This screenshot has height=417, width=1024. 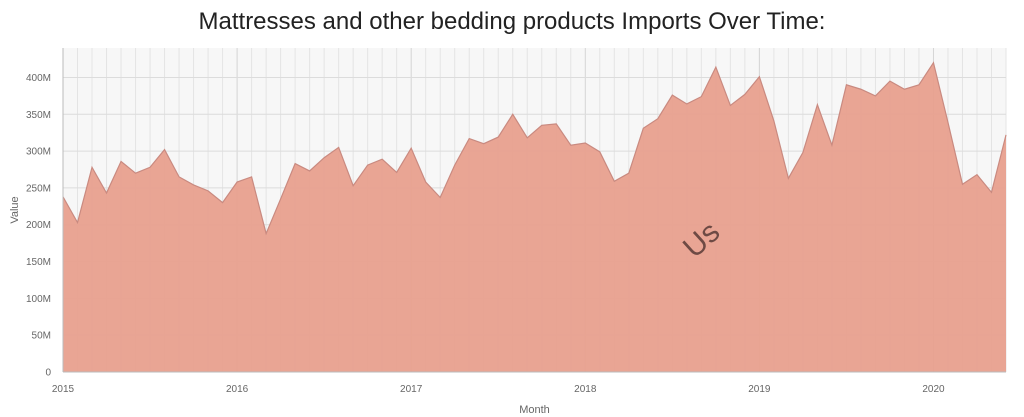 What do you see at coordinates (759, 389) in the screenshot?
I see `x-tick-label: 2019` at bounding box center [759, 389].